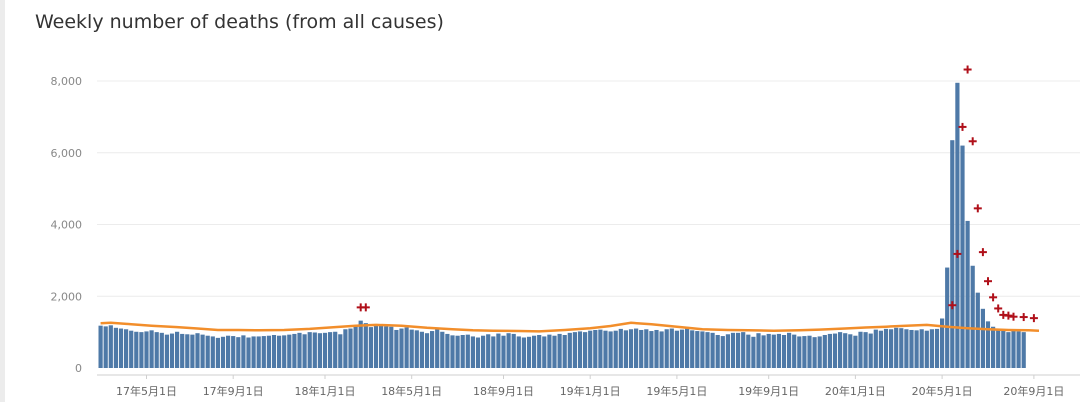  What do you see at coordinates (570, 327) in the screenshot?
I see `expected-deaths-line` at bounding box center [570, 327].